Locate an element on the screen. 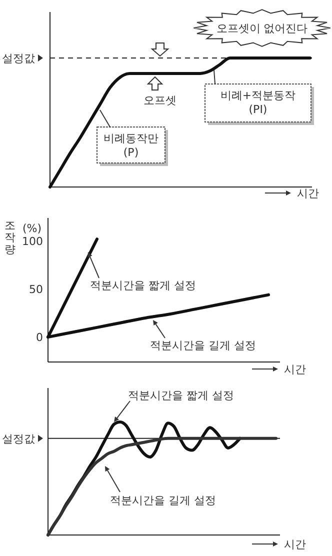  annotation: 비례동작만 (P) is located at coordinates (131, 145).